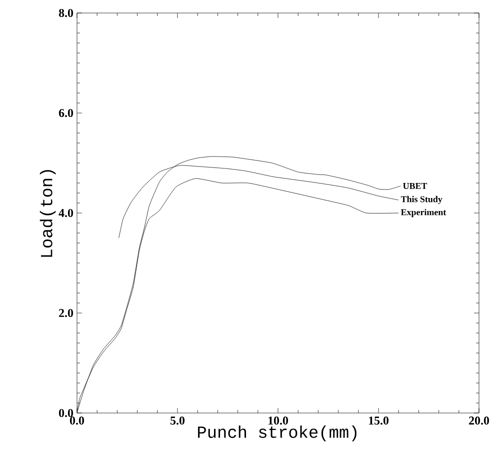  I want to click on series-label: Experiment, so click(423, 213).